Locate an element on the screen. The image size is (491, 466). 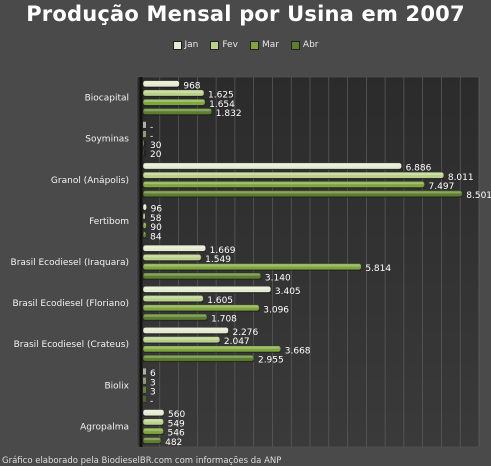
legend-item-abr: Abr is located at coordinates (304, 45).